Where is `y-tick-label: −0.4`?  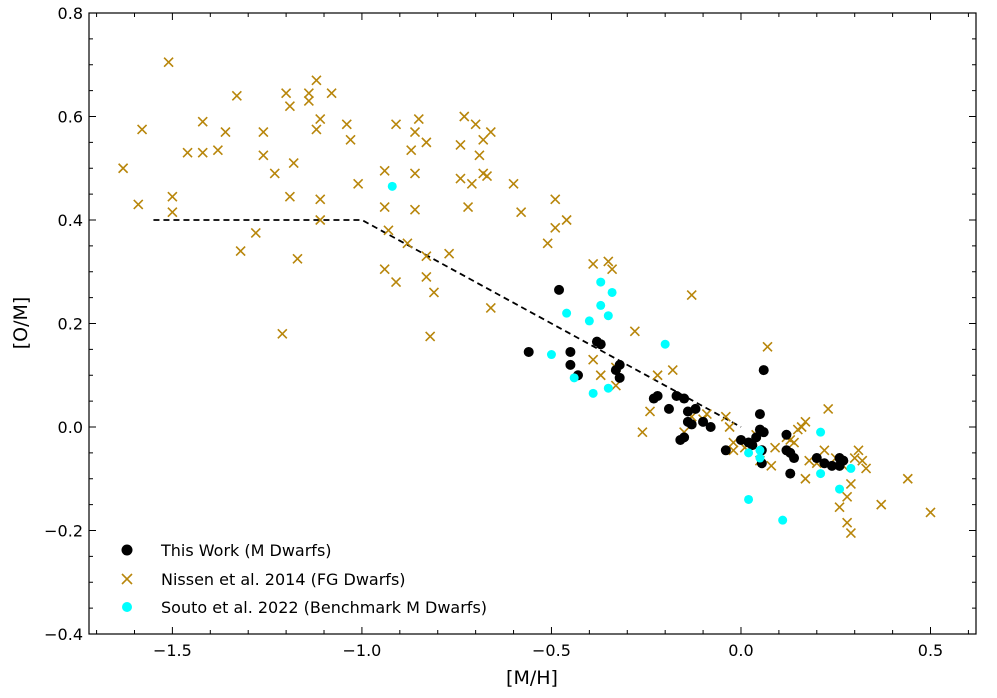 y-tick-label: −0.4 is located at coordinates (63, 634).